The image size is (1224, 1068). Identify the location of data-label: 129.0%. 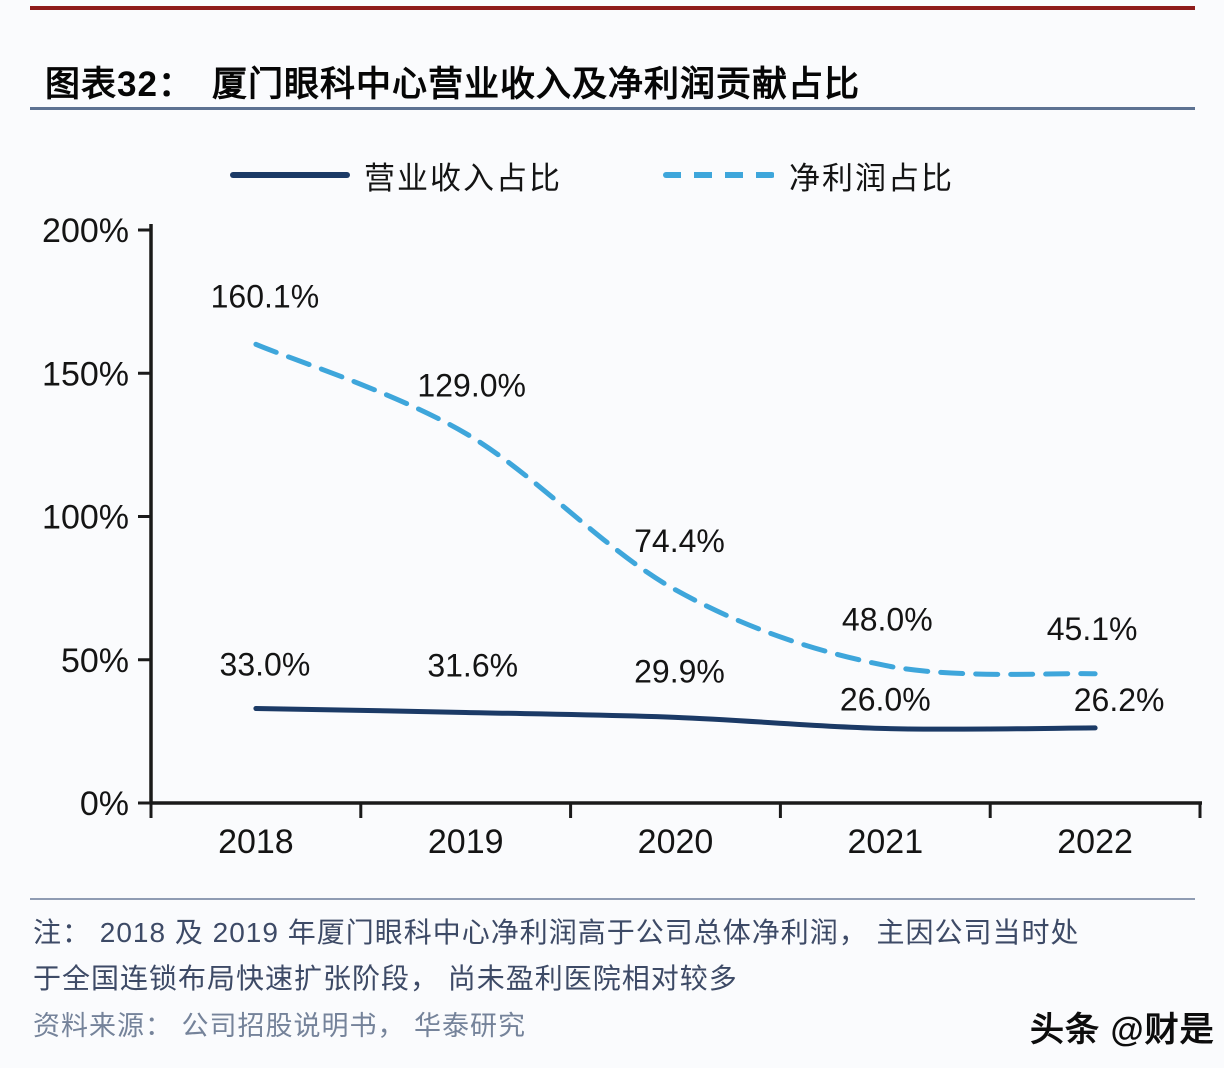
(471, 385).